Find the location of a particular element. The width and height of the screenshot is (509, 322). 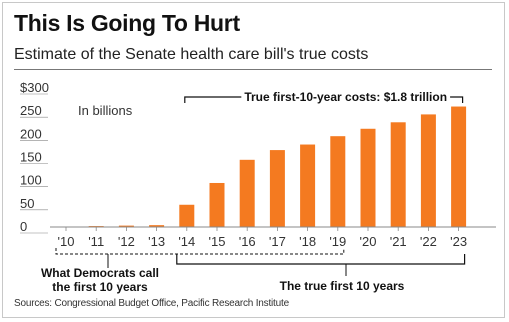

x-tick-label: '15 is located at coordinates (217, 241).